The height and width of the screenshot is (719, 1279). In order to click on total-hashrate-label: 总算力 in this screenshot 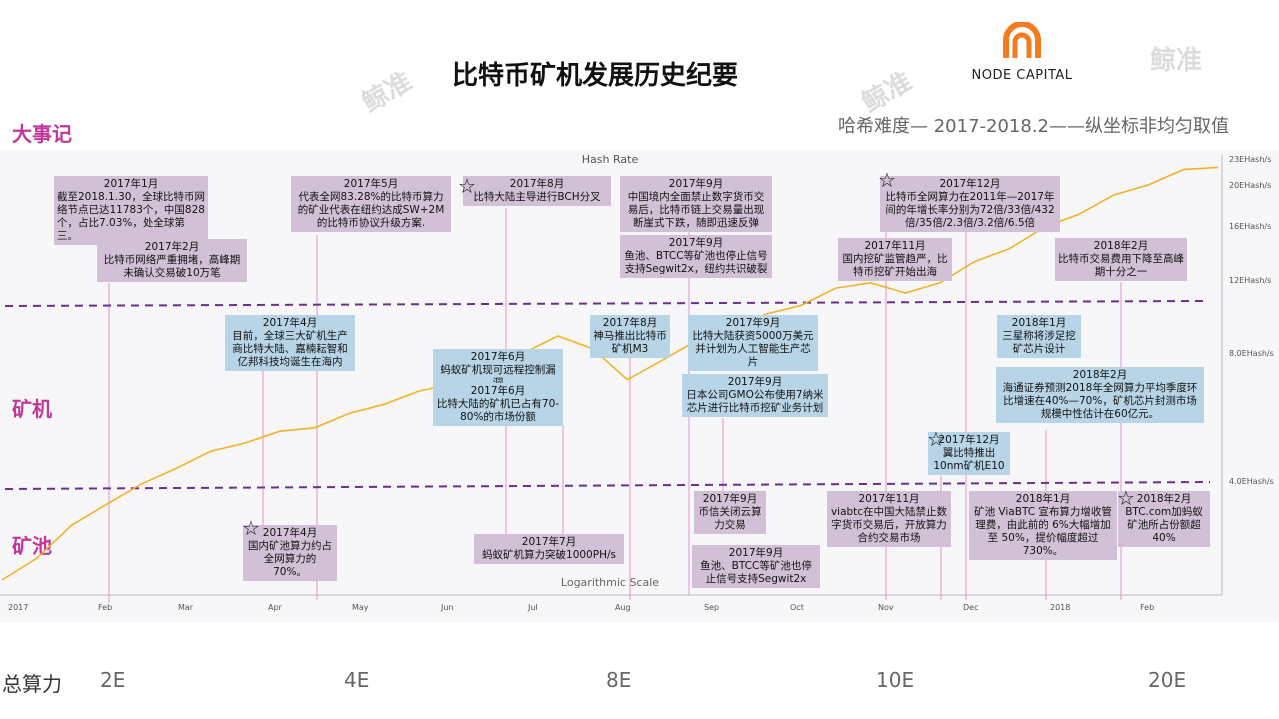, I will do `click(32, 684)`.